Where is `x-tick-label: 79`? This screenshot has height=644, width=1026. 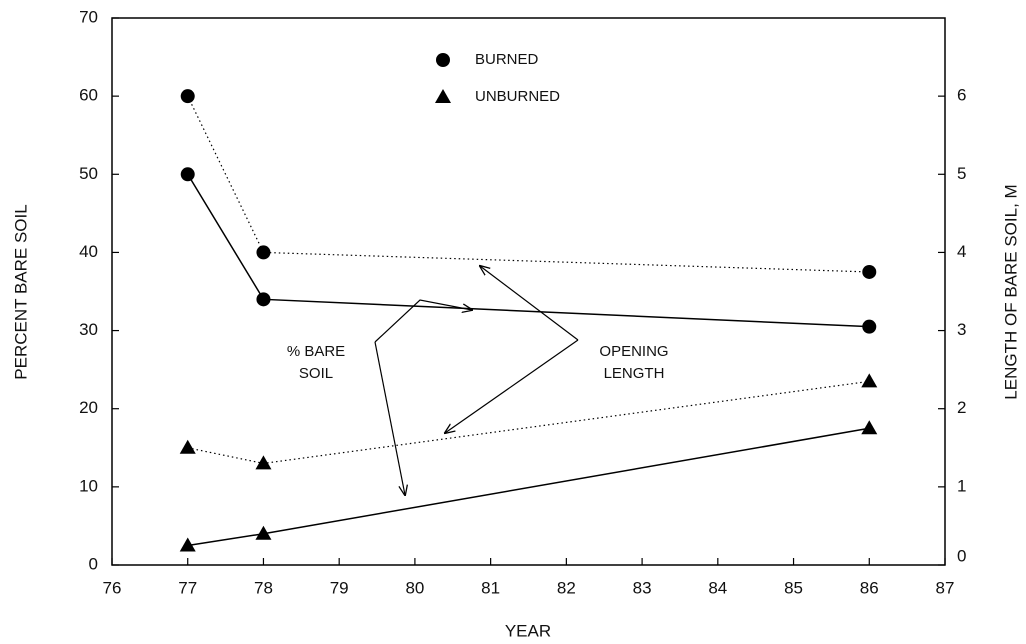
x-tick-label: 79 is located at coordinates (339, 587).